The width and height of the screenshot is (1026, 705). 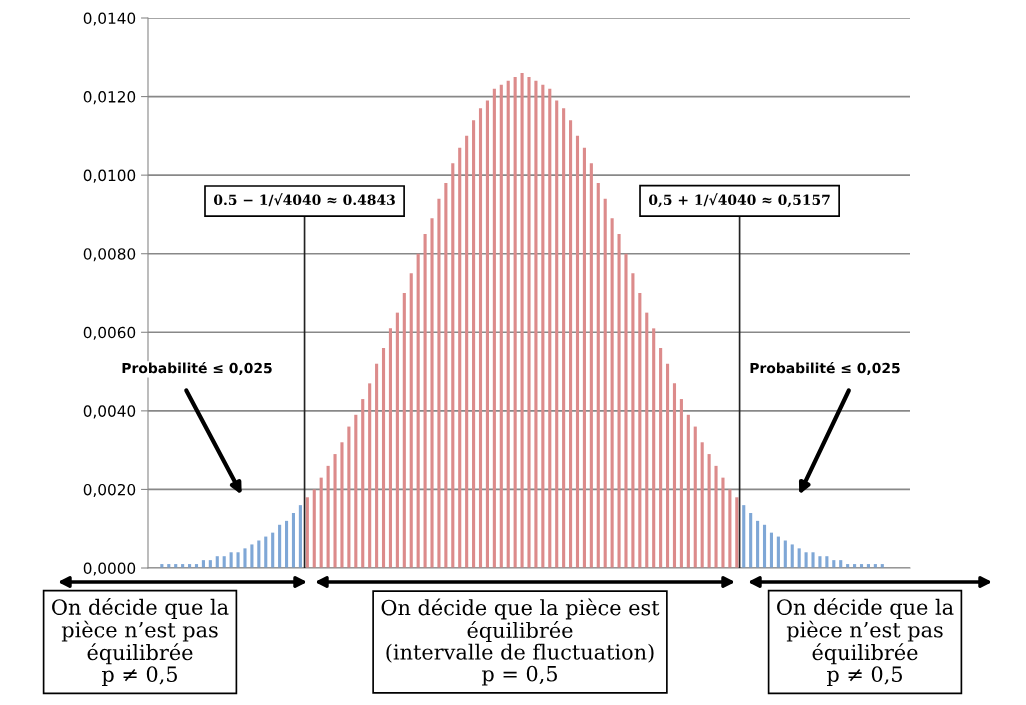 What do you see at coordinates (109, 569) in the screenshot?
I see `y-tick-label: 0,0000` at bounding box center [109, 569].